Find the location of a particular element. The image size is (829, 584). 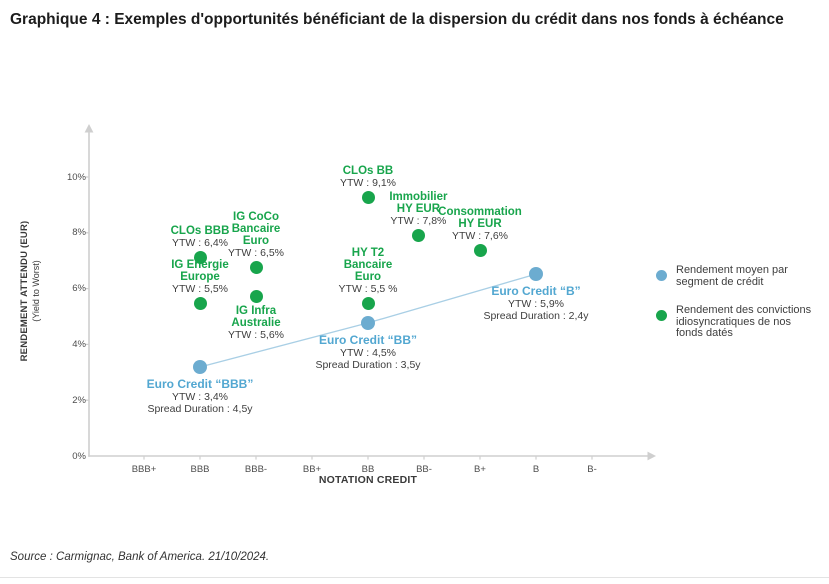

legend-dot-green-icon is located at coordinates (661, 315).